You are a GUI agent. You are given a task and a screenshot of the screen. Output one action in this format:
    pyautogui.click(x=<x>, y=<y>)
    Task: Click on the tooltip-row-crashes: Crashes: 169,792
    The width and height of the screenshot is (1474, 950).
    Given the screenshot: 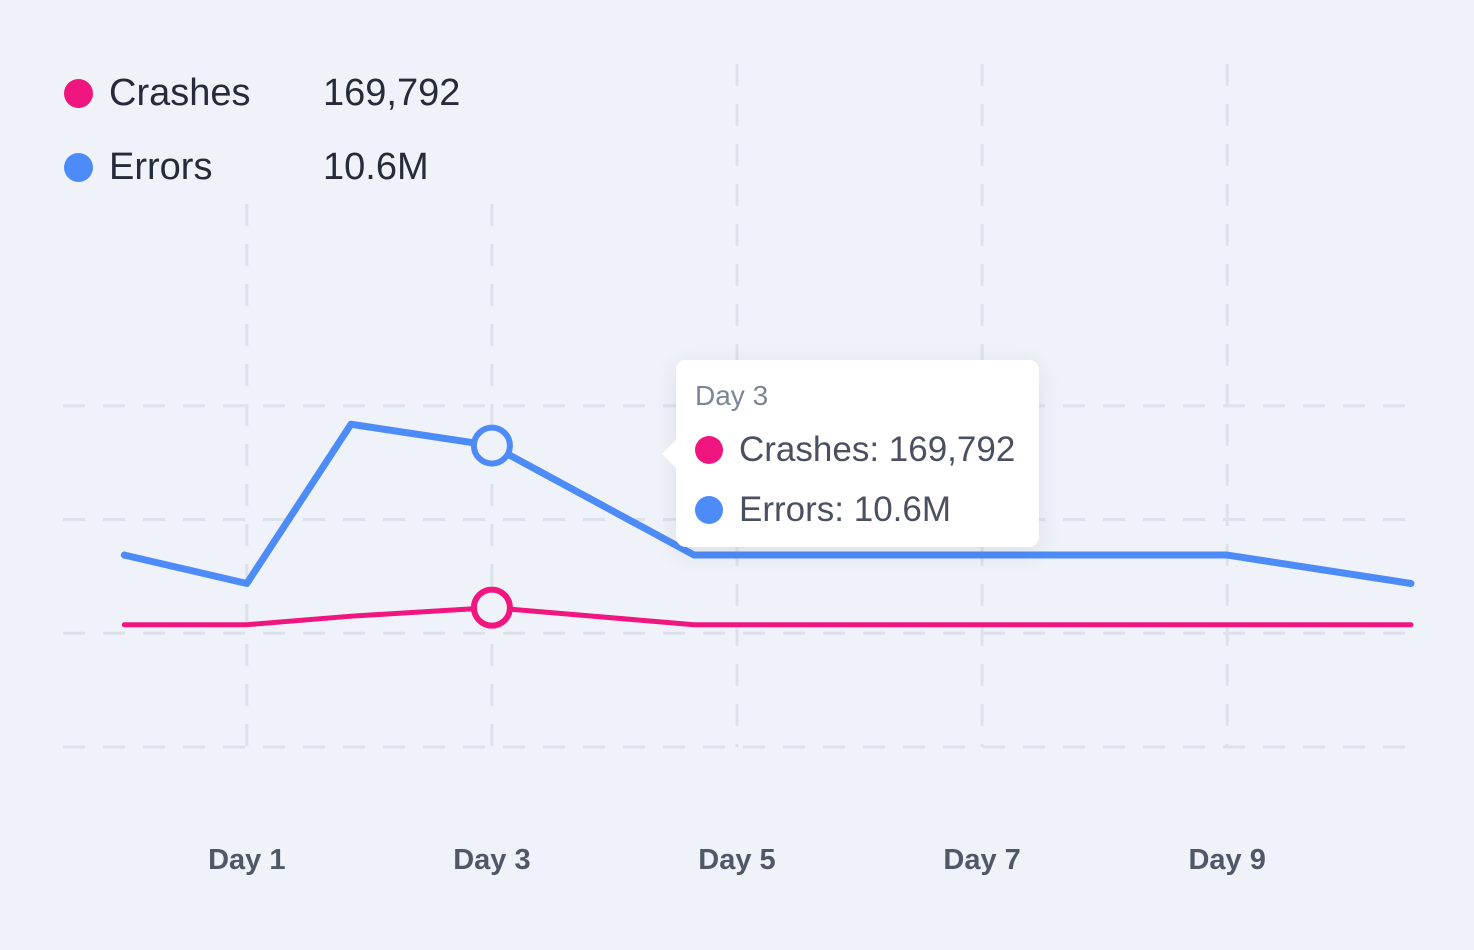 What is the action you would take?
    pyautogui.click(x=857, y=450)
    